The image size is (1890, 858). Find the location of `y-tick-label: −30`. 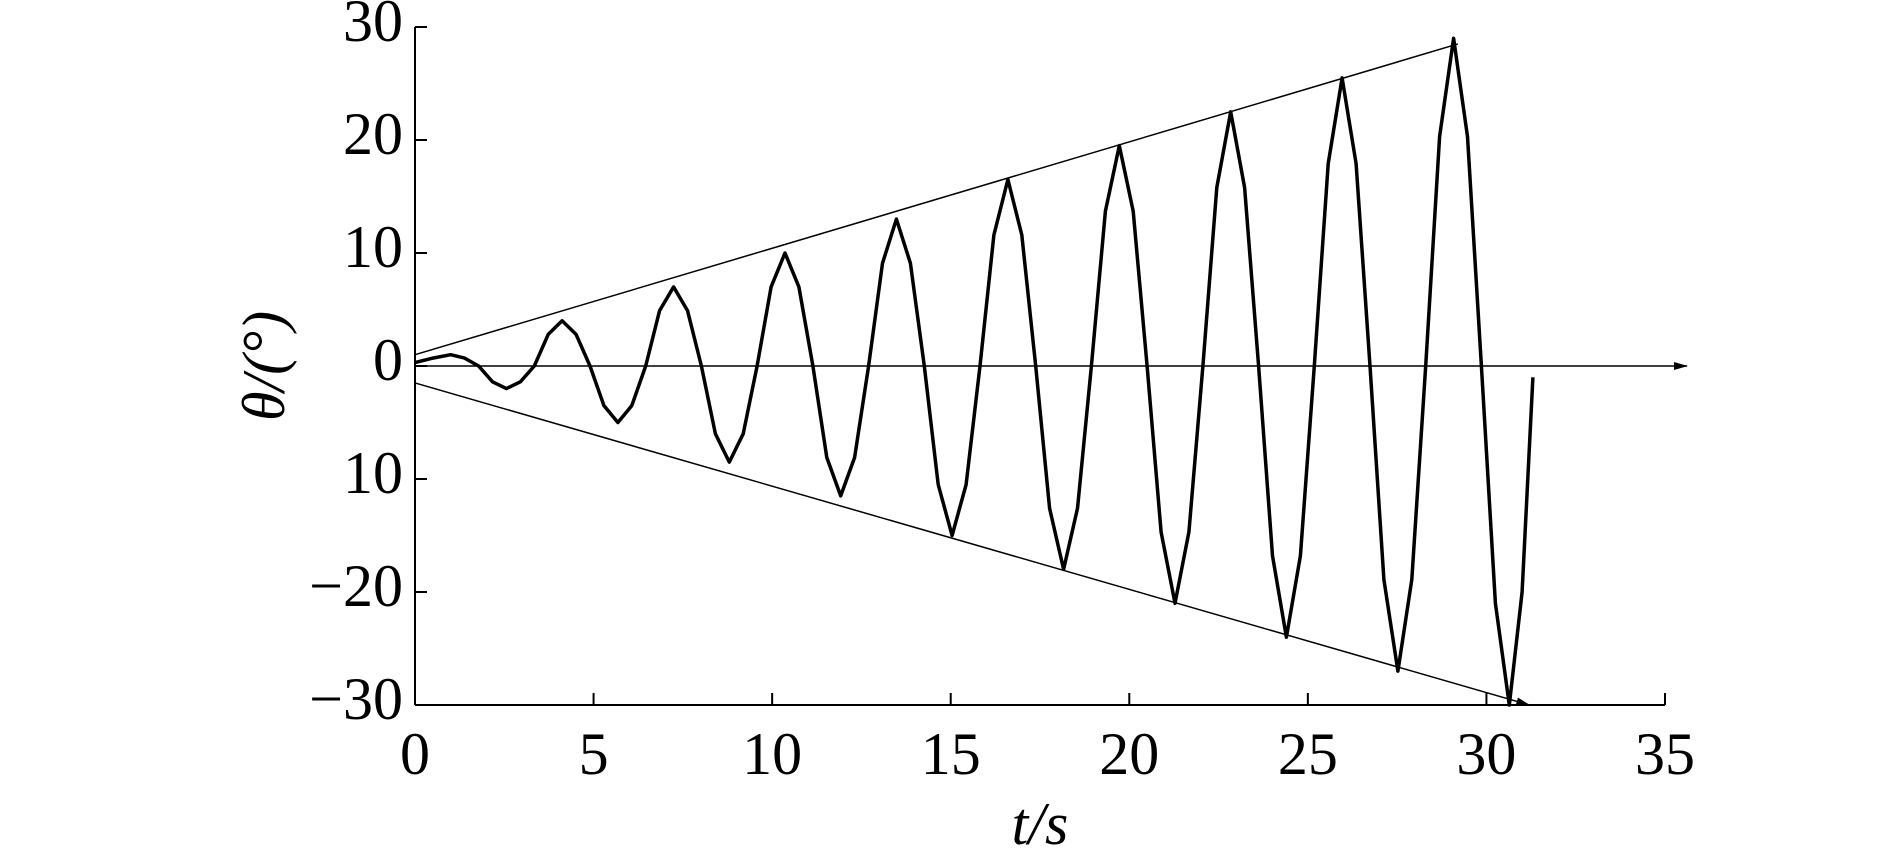

y-tick-label: −30 is located at coordinates (356, 699).